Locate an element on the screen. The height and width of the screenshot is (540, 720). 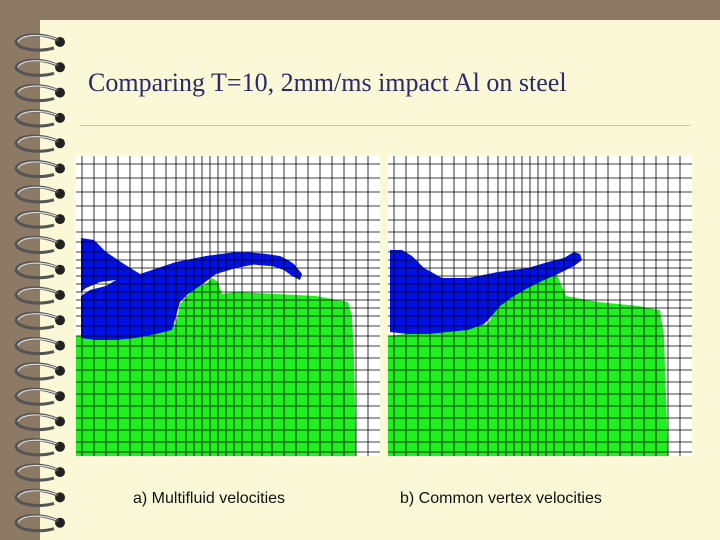
spiral-binding-icon is located at coordinates (39, 283).